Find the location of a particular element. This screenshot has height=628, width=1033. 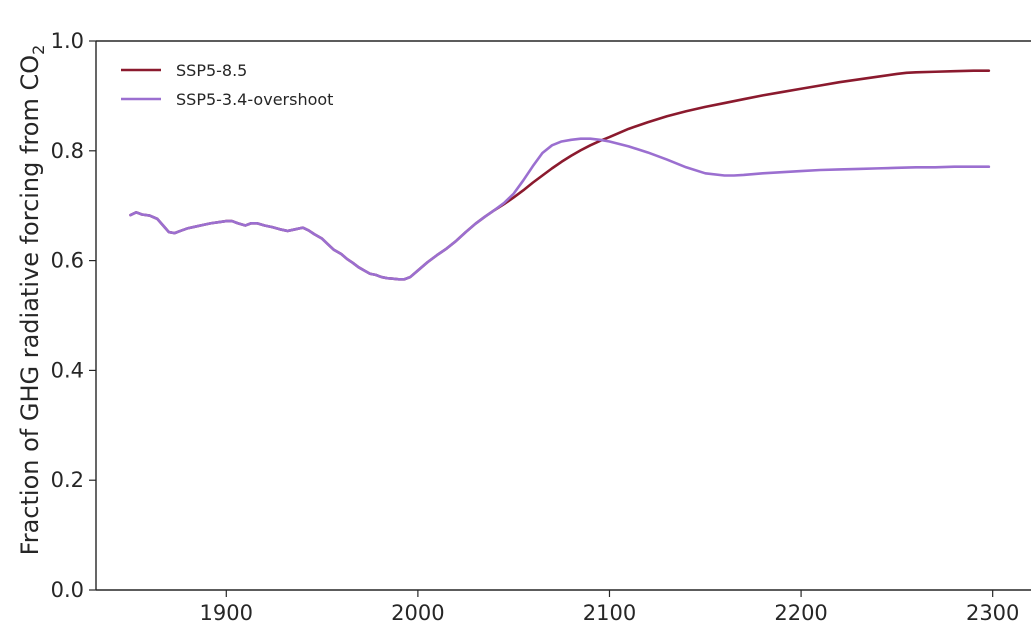

legend-label: SSP5-8.5 is located at coordinates (211, 70).